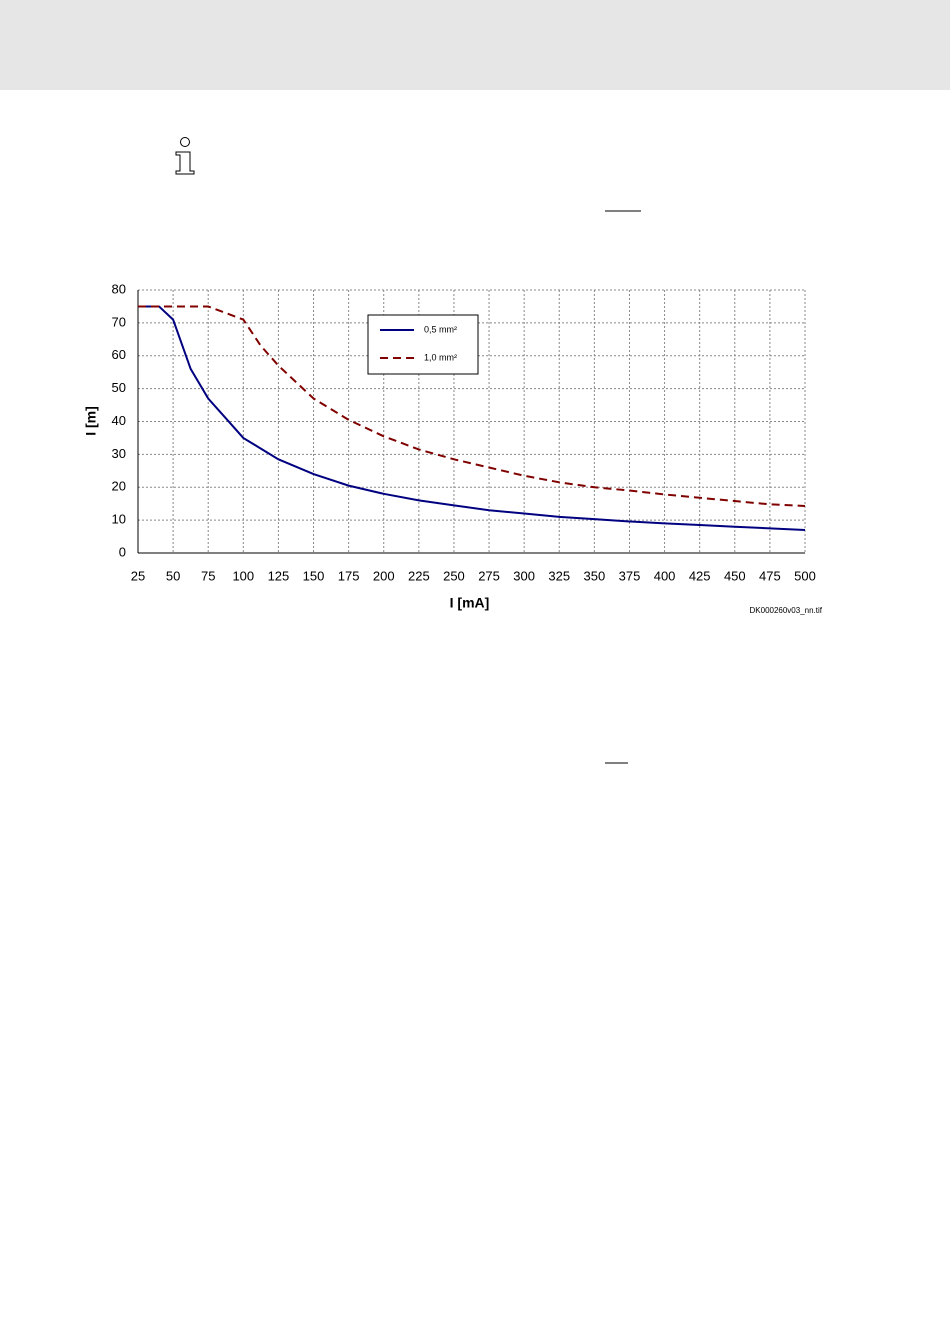 The width and height of the screenshot is (950, 1344). I want to click on y-tick-label: 10, so click(119, 519).